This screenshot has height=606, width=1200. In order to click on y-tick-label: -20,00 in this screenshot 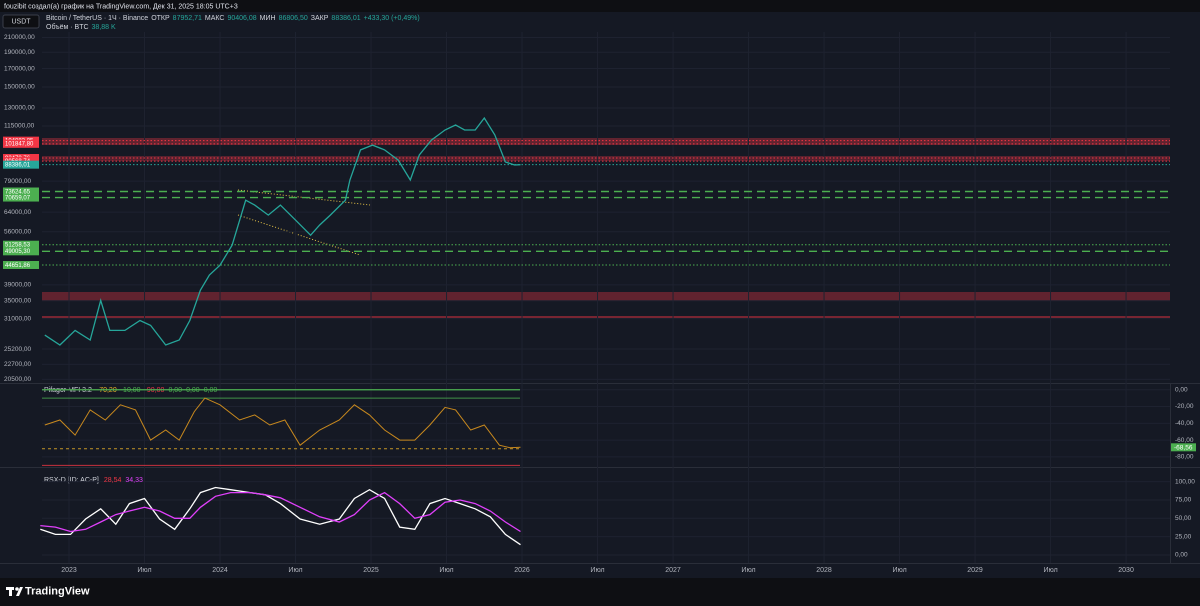, I will do `click(1184, 406)`.